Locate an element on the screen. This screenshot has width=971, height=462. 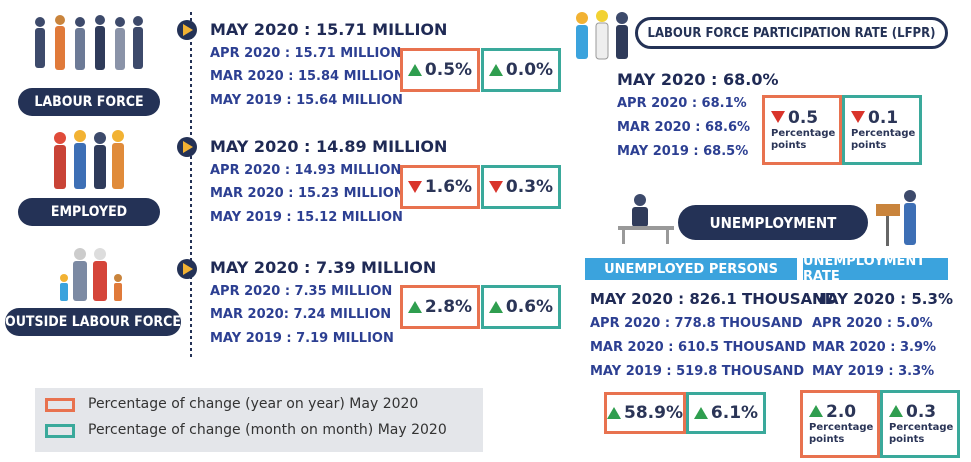
yoy-box: 58.9% is located at coordinates (645, 413).